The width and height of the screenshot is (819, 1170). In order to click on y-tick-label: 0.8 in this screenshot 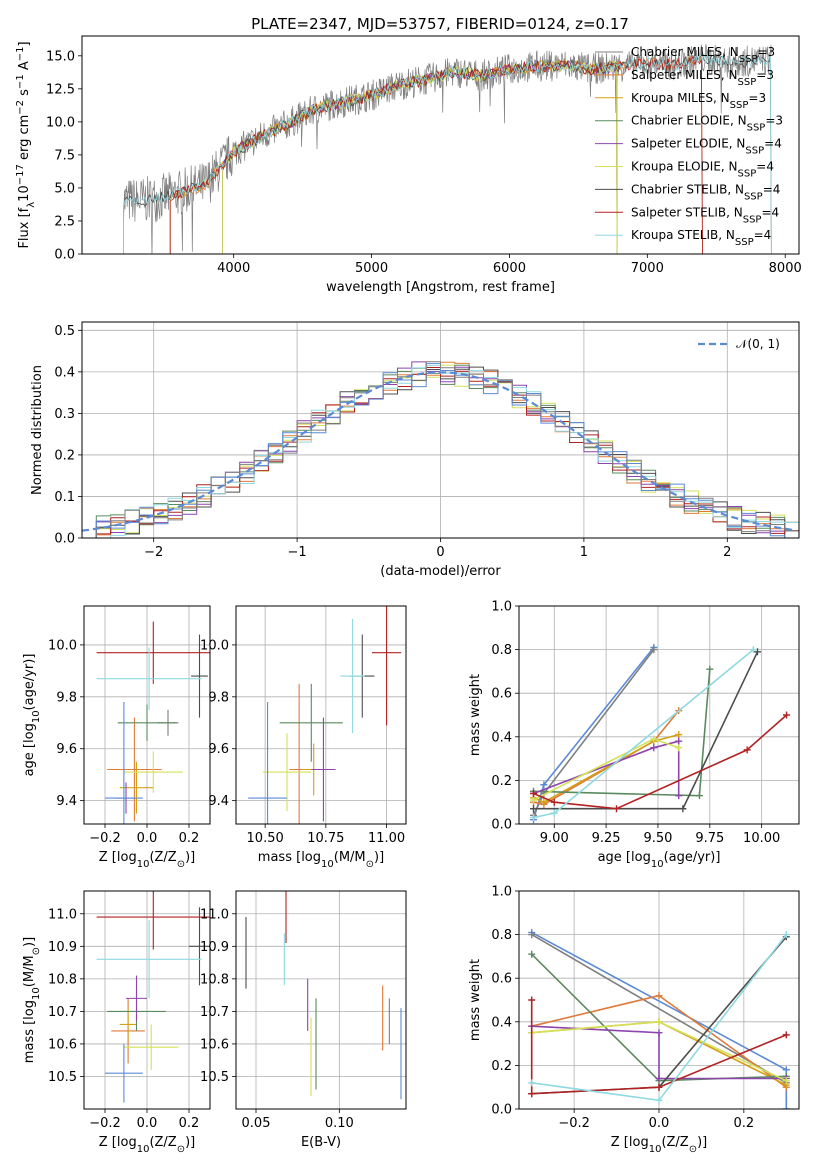, I will do `click(501, 935)`.